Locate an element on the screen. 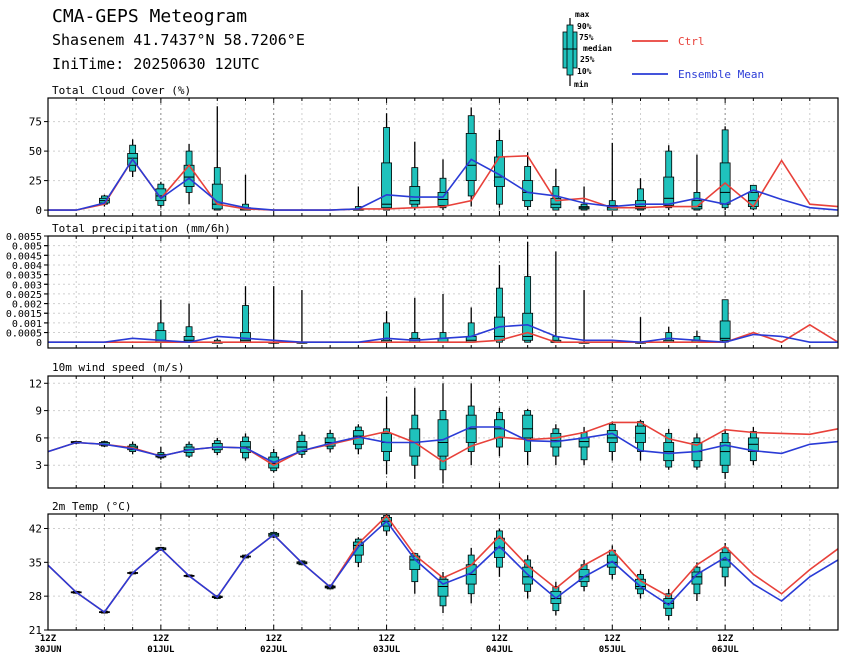  y-tick-label: 6 is located at coordinates (38, 438).